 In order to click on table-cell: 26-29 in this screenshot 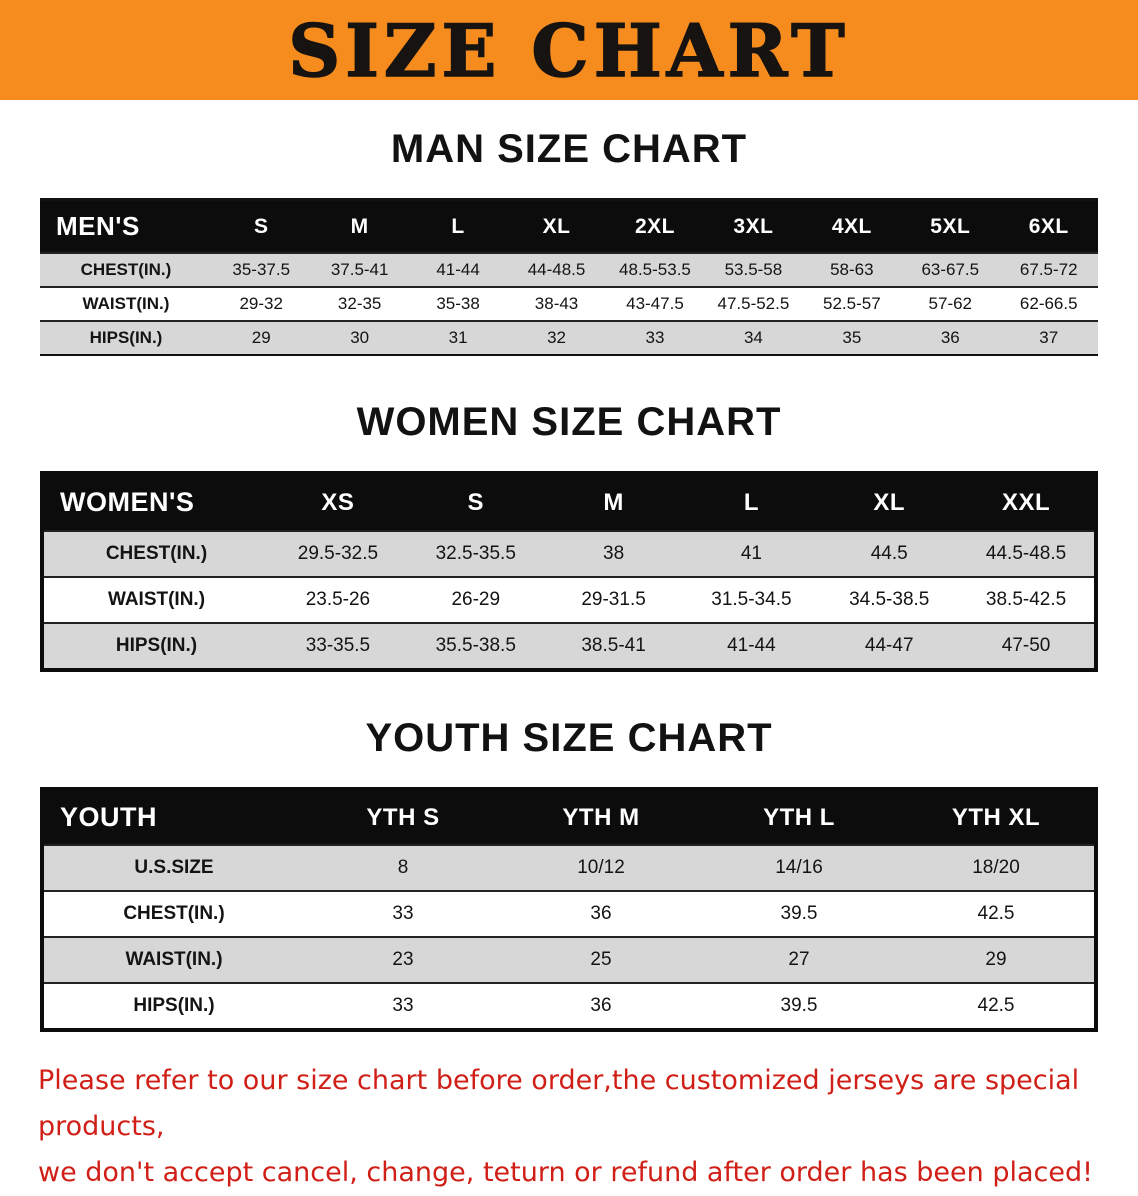, I will do `click(476, 599)`.